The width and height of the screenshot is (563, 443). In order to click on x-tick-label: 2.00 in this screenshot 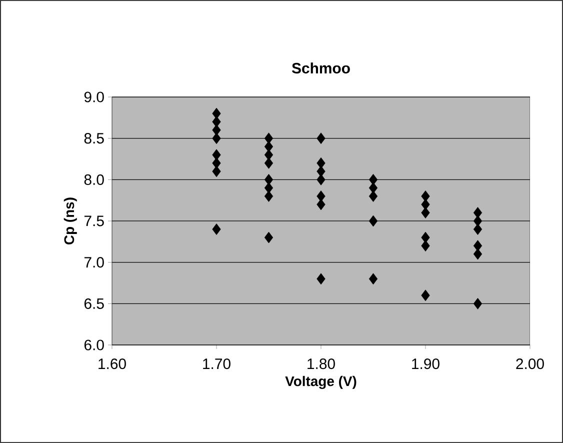, I will do `click(530, 364)`.